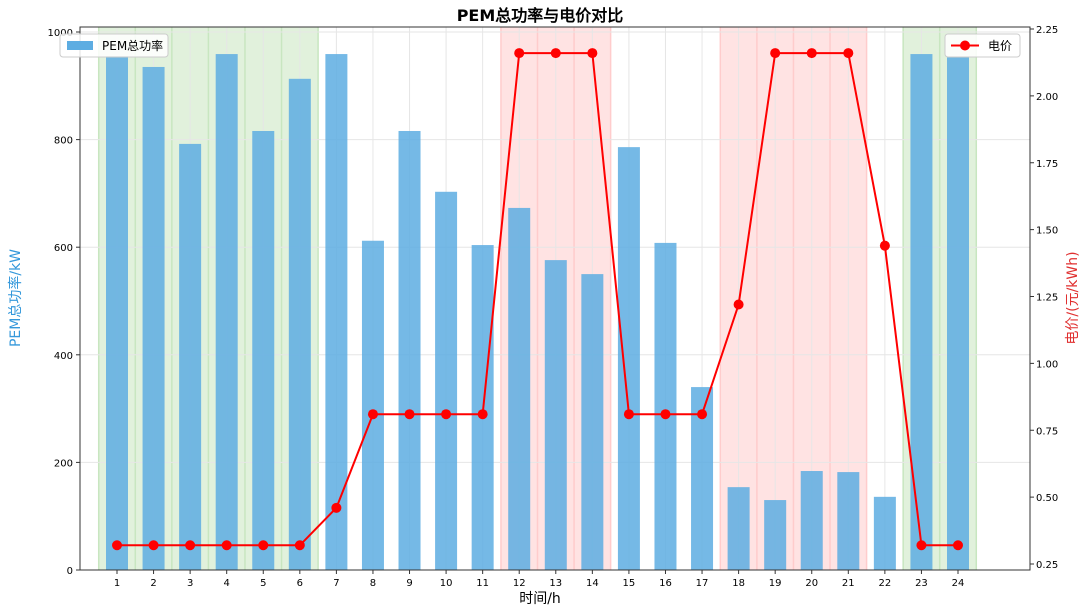 The image size is (1080, 613). I want to click on x-tick-label: 1, so click(117, 583).